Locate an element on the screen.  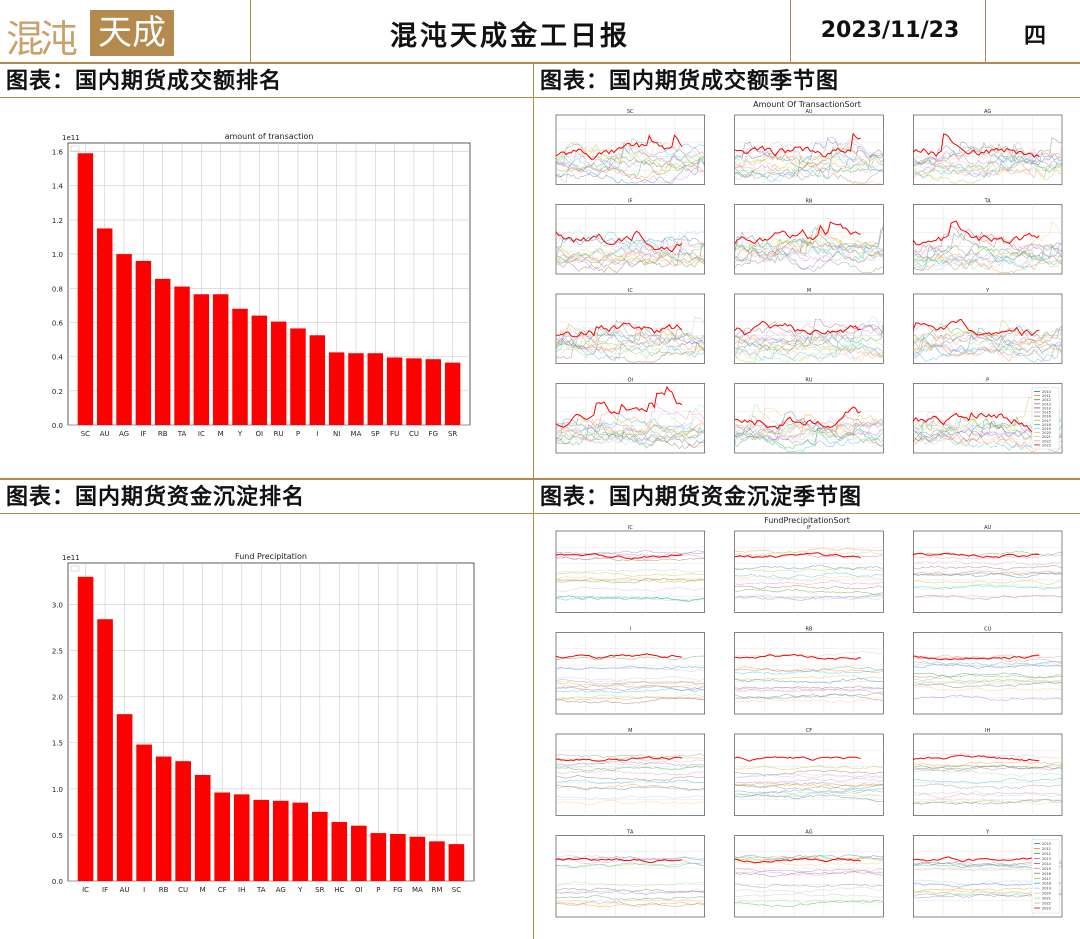
y-tick-label: 2.0 is located at coordinates (57, 698).